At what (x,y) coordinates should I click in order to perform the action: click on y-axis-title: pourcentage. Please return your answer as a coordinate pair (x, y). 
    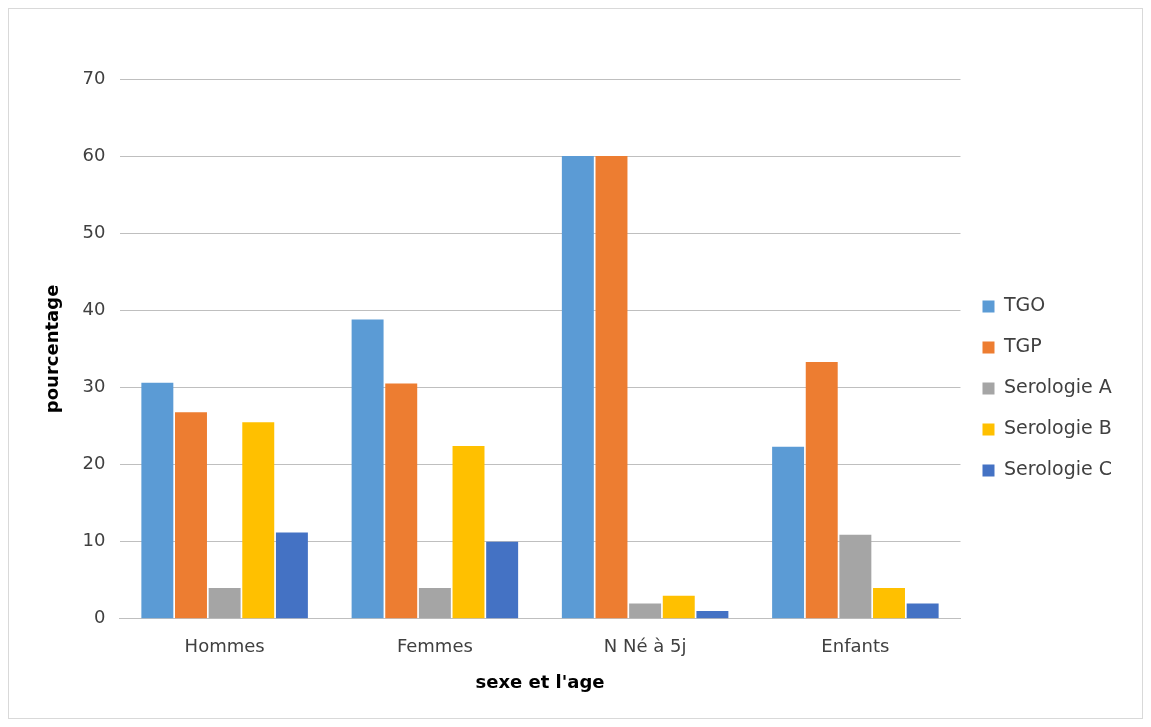
    Looking at the image, I should click on (52, 349).